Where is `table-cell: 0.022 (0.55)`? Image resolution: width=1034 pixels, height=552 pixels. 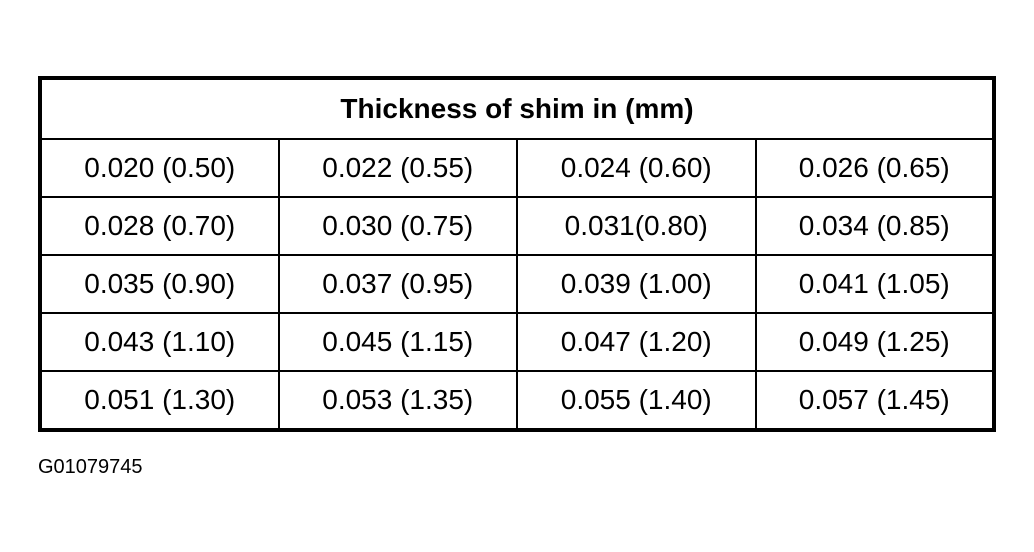 table-cell: 0.022 (0.55) is located at coordinates (397, 168).